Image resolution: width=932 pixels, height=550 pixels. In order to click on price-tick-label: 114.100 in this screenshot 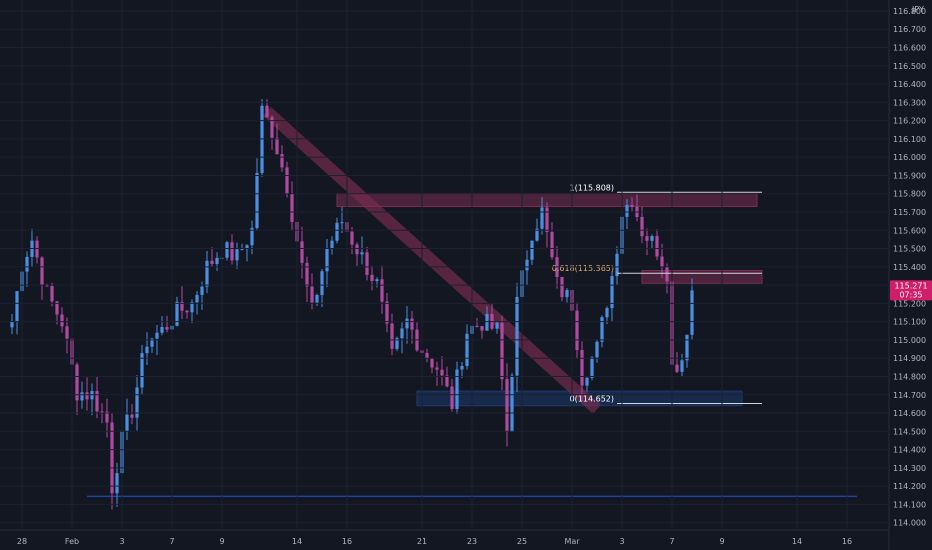, I will do `click(909, 504)`.